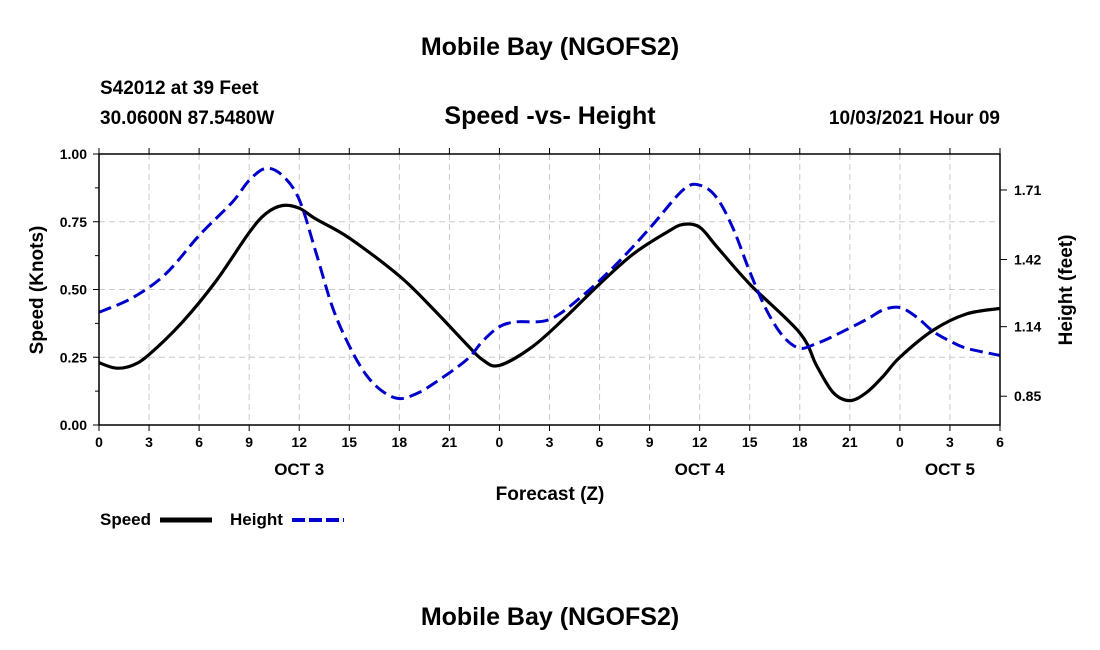 This screenshot has width=1100, height=650. I want to click on y-tick-label-left: 0.25, so click(73, 357).